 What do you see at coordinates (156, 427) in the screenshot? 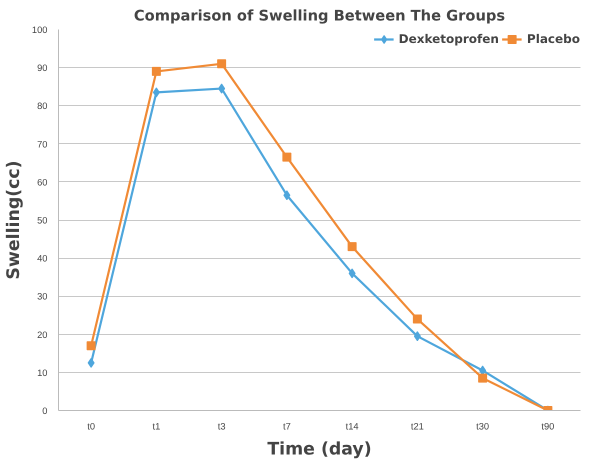
I see `x-tick-label: t1` at bounding box center [156, 427].